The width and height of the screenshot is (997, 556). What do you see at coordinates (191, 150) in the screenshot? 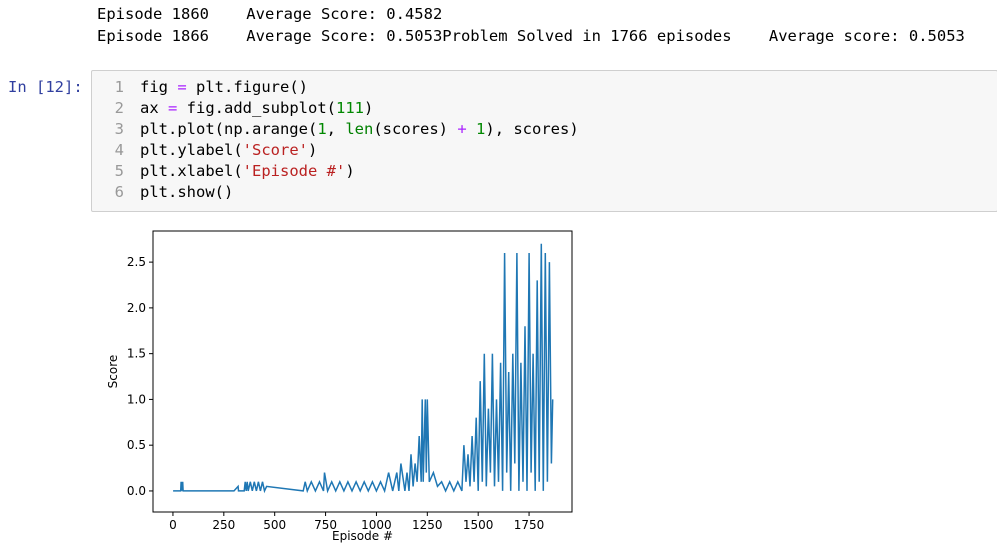
I see `code-token: plt.ylabel(` at bounding box center [191, 150].